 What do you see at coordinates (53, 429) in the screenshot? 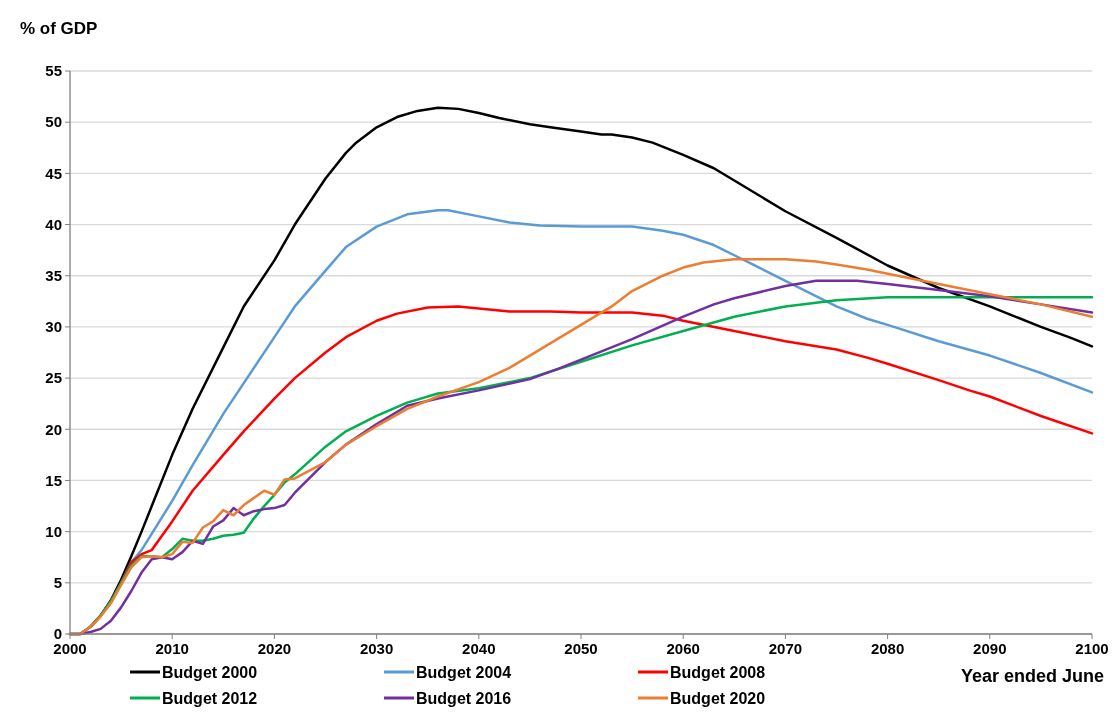
I see `y-tick-label: 20` at bounding box center [53, 429].